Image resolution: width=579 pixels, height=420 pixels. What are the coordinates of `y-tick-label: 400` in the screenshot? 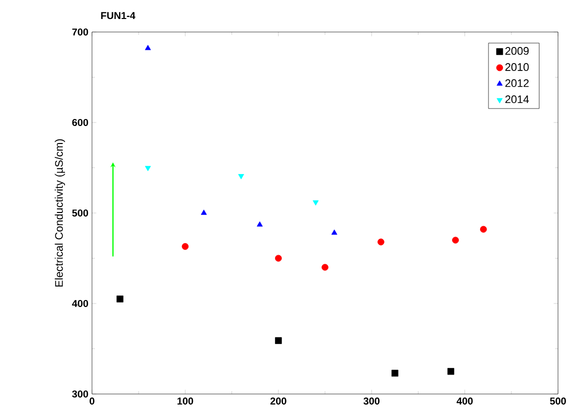 It's located at (80, 304).